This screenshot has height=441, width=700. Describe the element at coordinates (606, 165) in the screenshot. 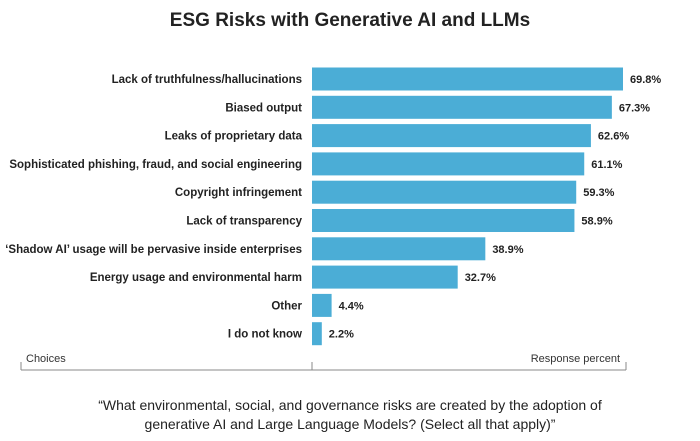

I see `data-label: 61.1%` at that location.